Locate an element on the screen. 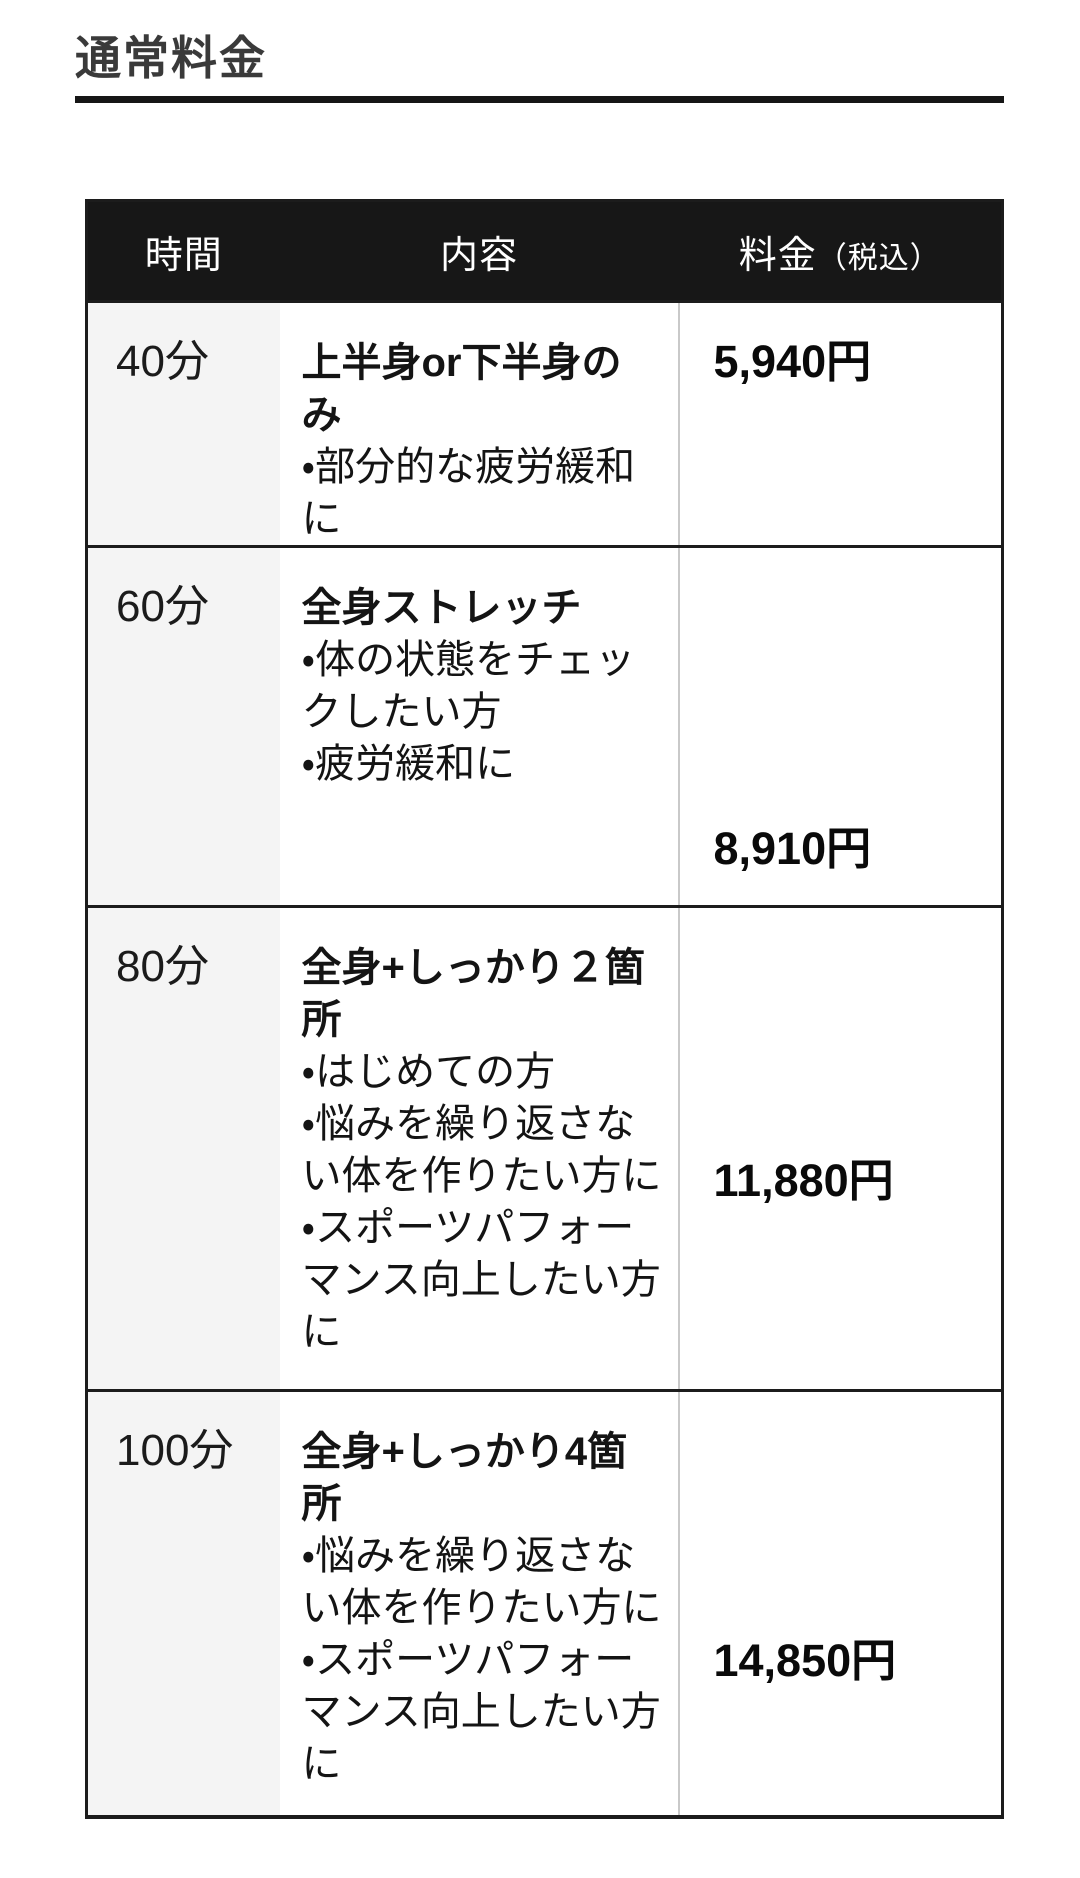 The height and width of the screenshot is (1878, 1080). description-cell: 全身ストレッチ ・体の状態をチェッ クしたい方 ・疲労緩和に is located at coordinates (479, 726).